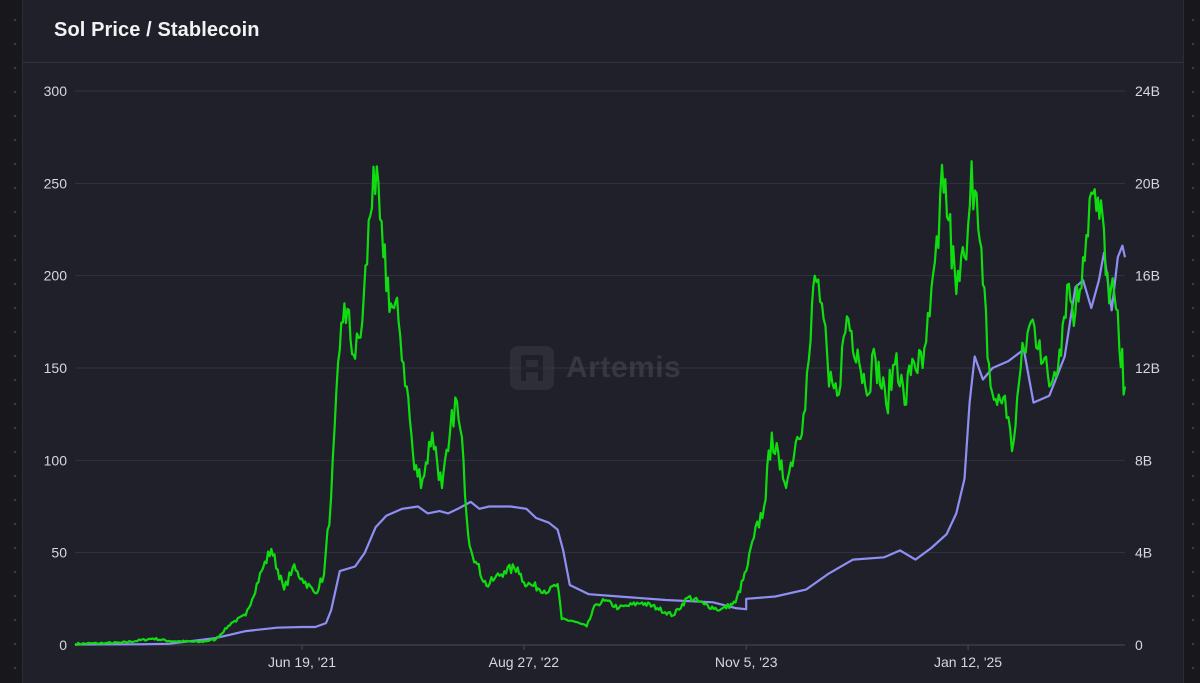 This screenshot has height=683, width=1200. What do you see at coordinates (11, 341) in the screenshot?
I see `left-edge-decoration` at bounding box center [11, 341].